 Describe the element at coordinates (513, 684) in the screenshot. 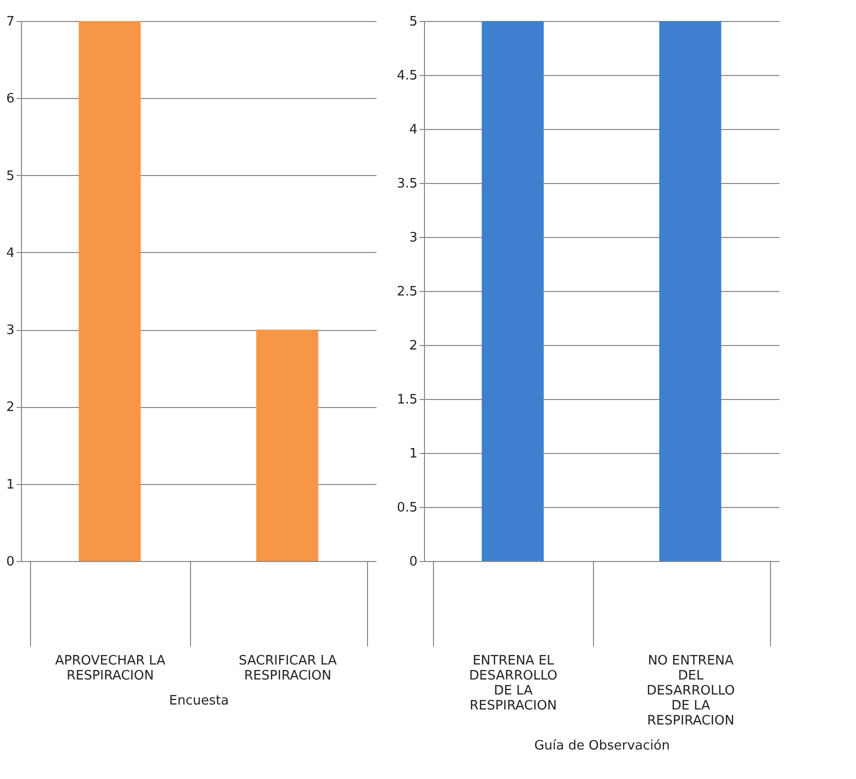

I see `x-tick-label: ENTRENA EL DESARROLLO DE LA RESPIRACION` at that location.